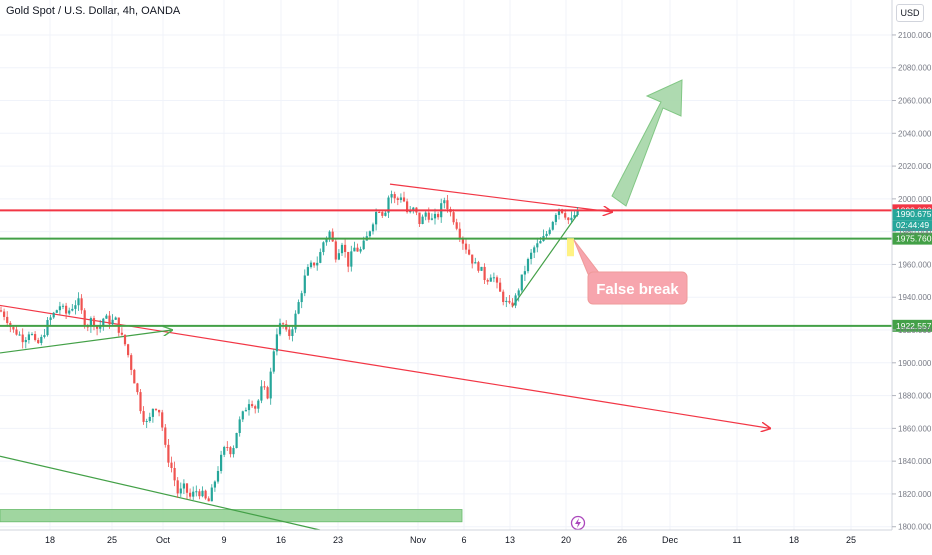  I want to click on price-tick-label: 1980.000, so click(915, 232).